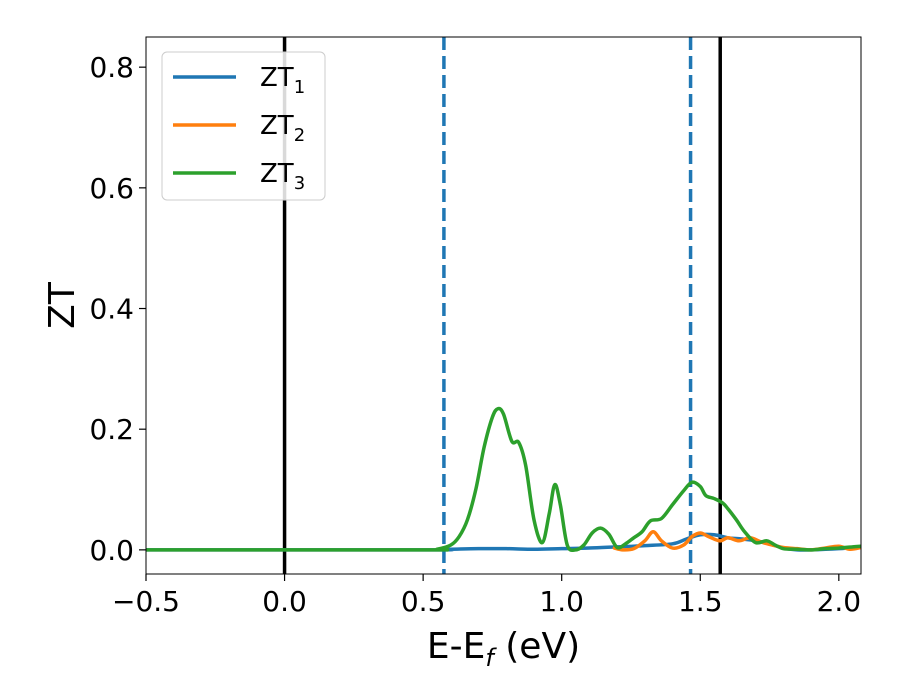  I want to click on legend: ZT1 ZT2 ZT3, so click(243, 126).